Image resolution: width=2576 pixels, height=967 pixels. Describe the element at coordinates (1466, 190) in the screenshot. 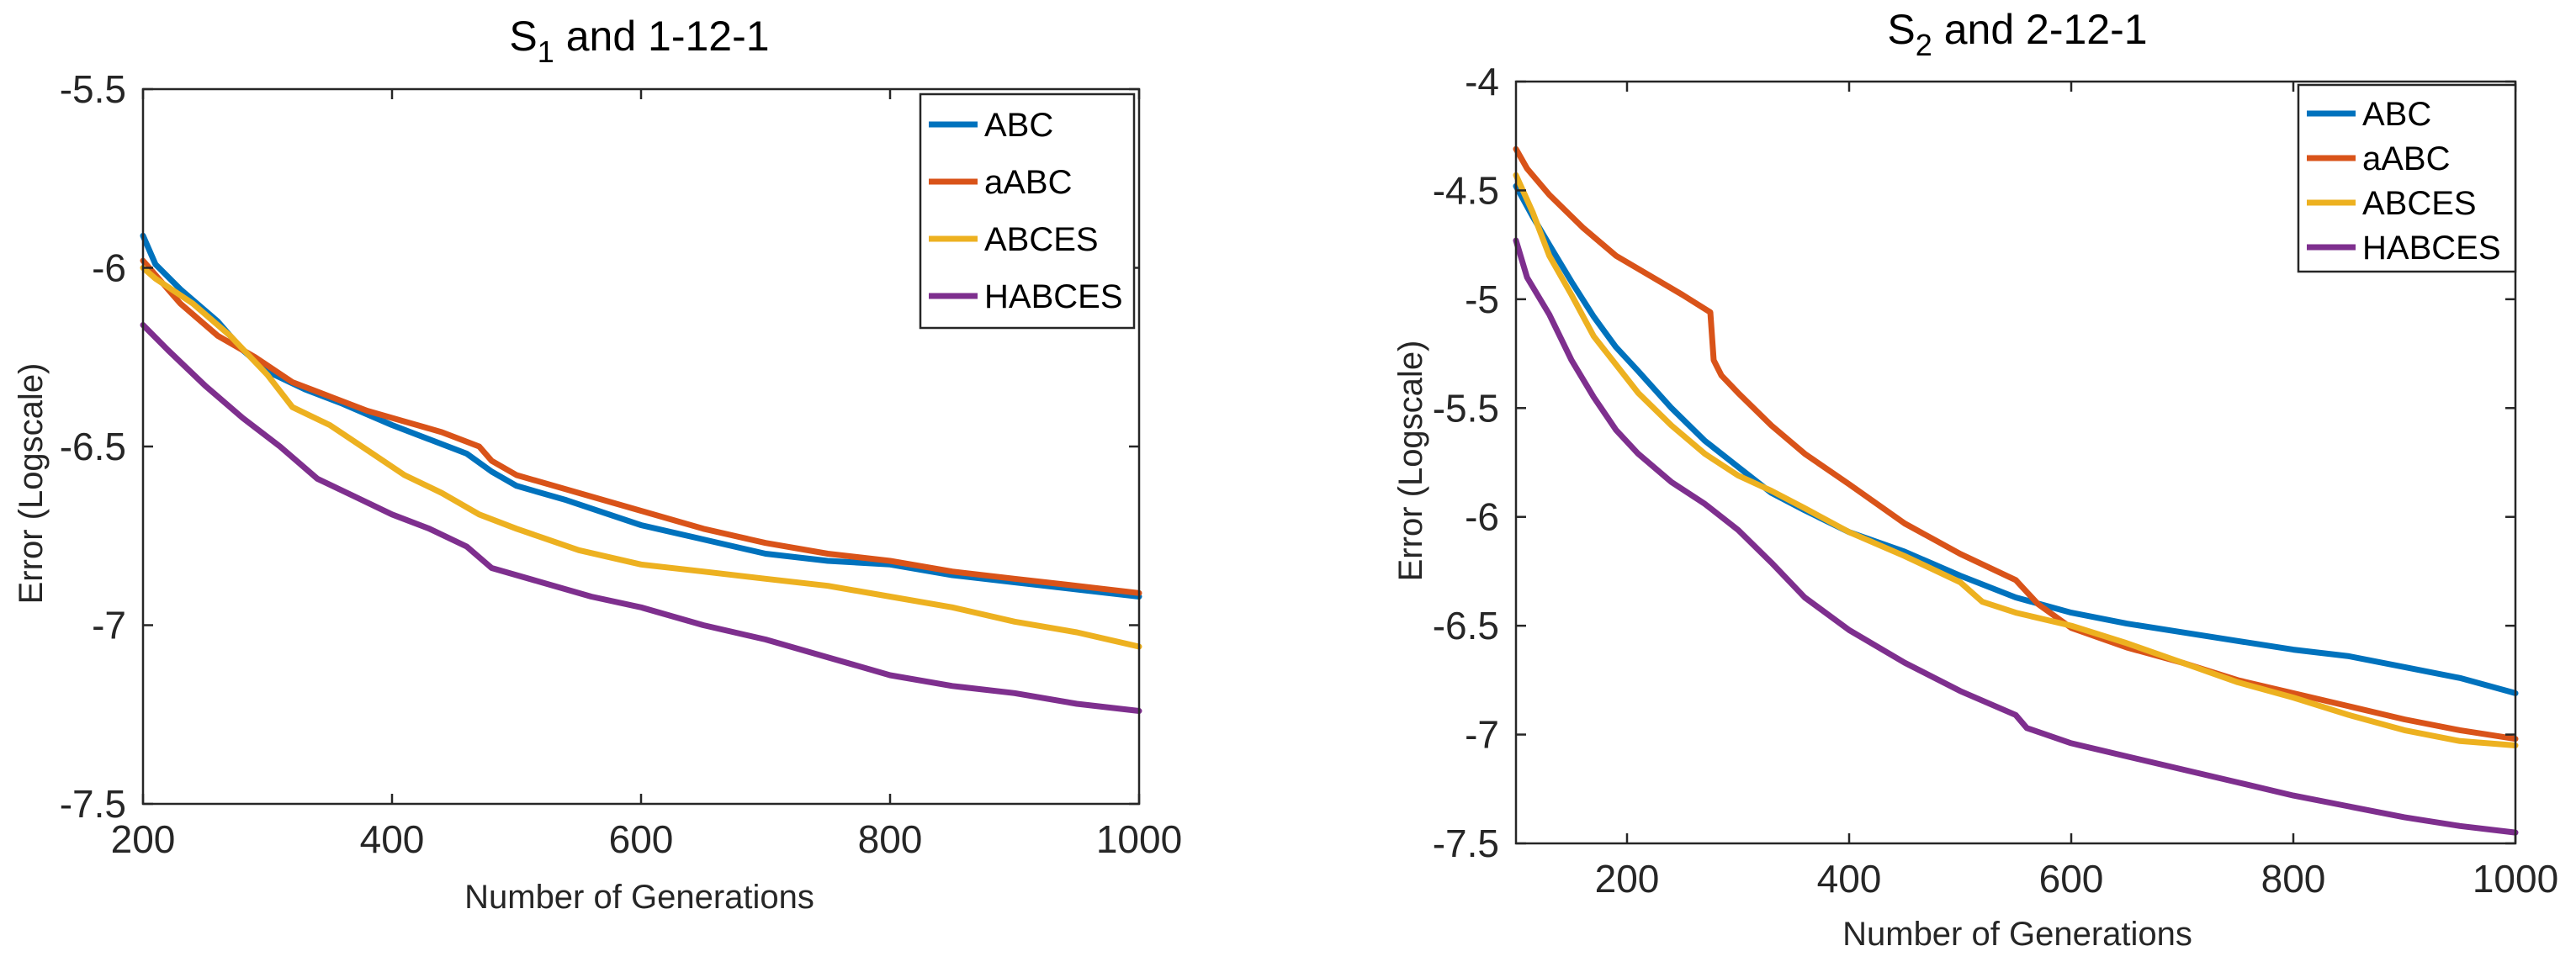

I see `y-tick-label: -4.5` at that location.